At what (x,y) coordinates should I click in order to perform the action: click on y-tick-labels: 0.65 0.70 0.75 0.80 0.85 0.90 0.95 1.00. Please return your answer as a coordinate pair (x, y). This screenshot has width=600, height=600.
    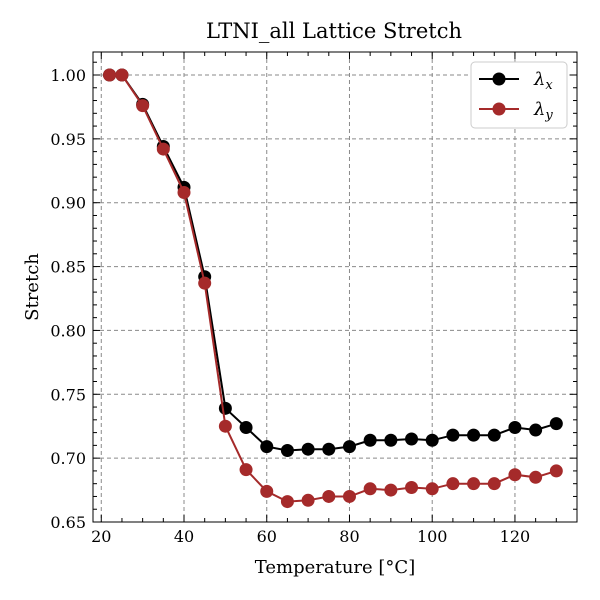
    Looking at the image, I should click on (68, 299).